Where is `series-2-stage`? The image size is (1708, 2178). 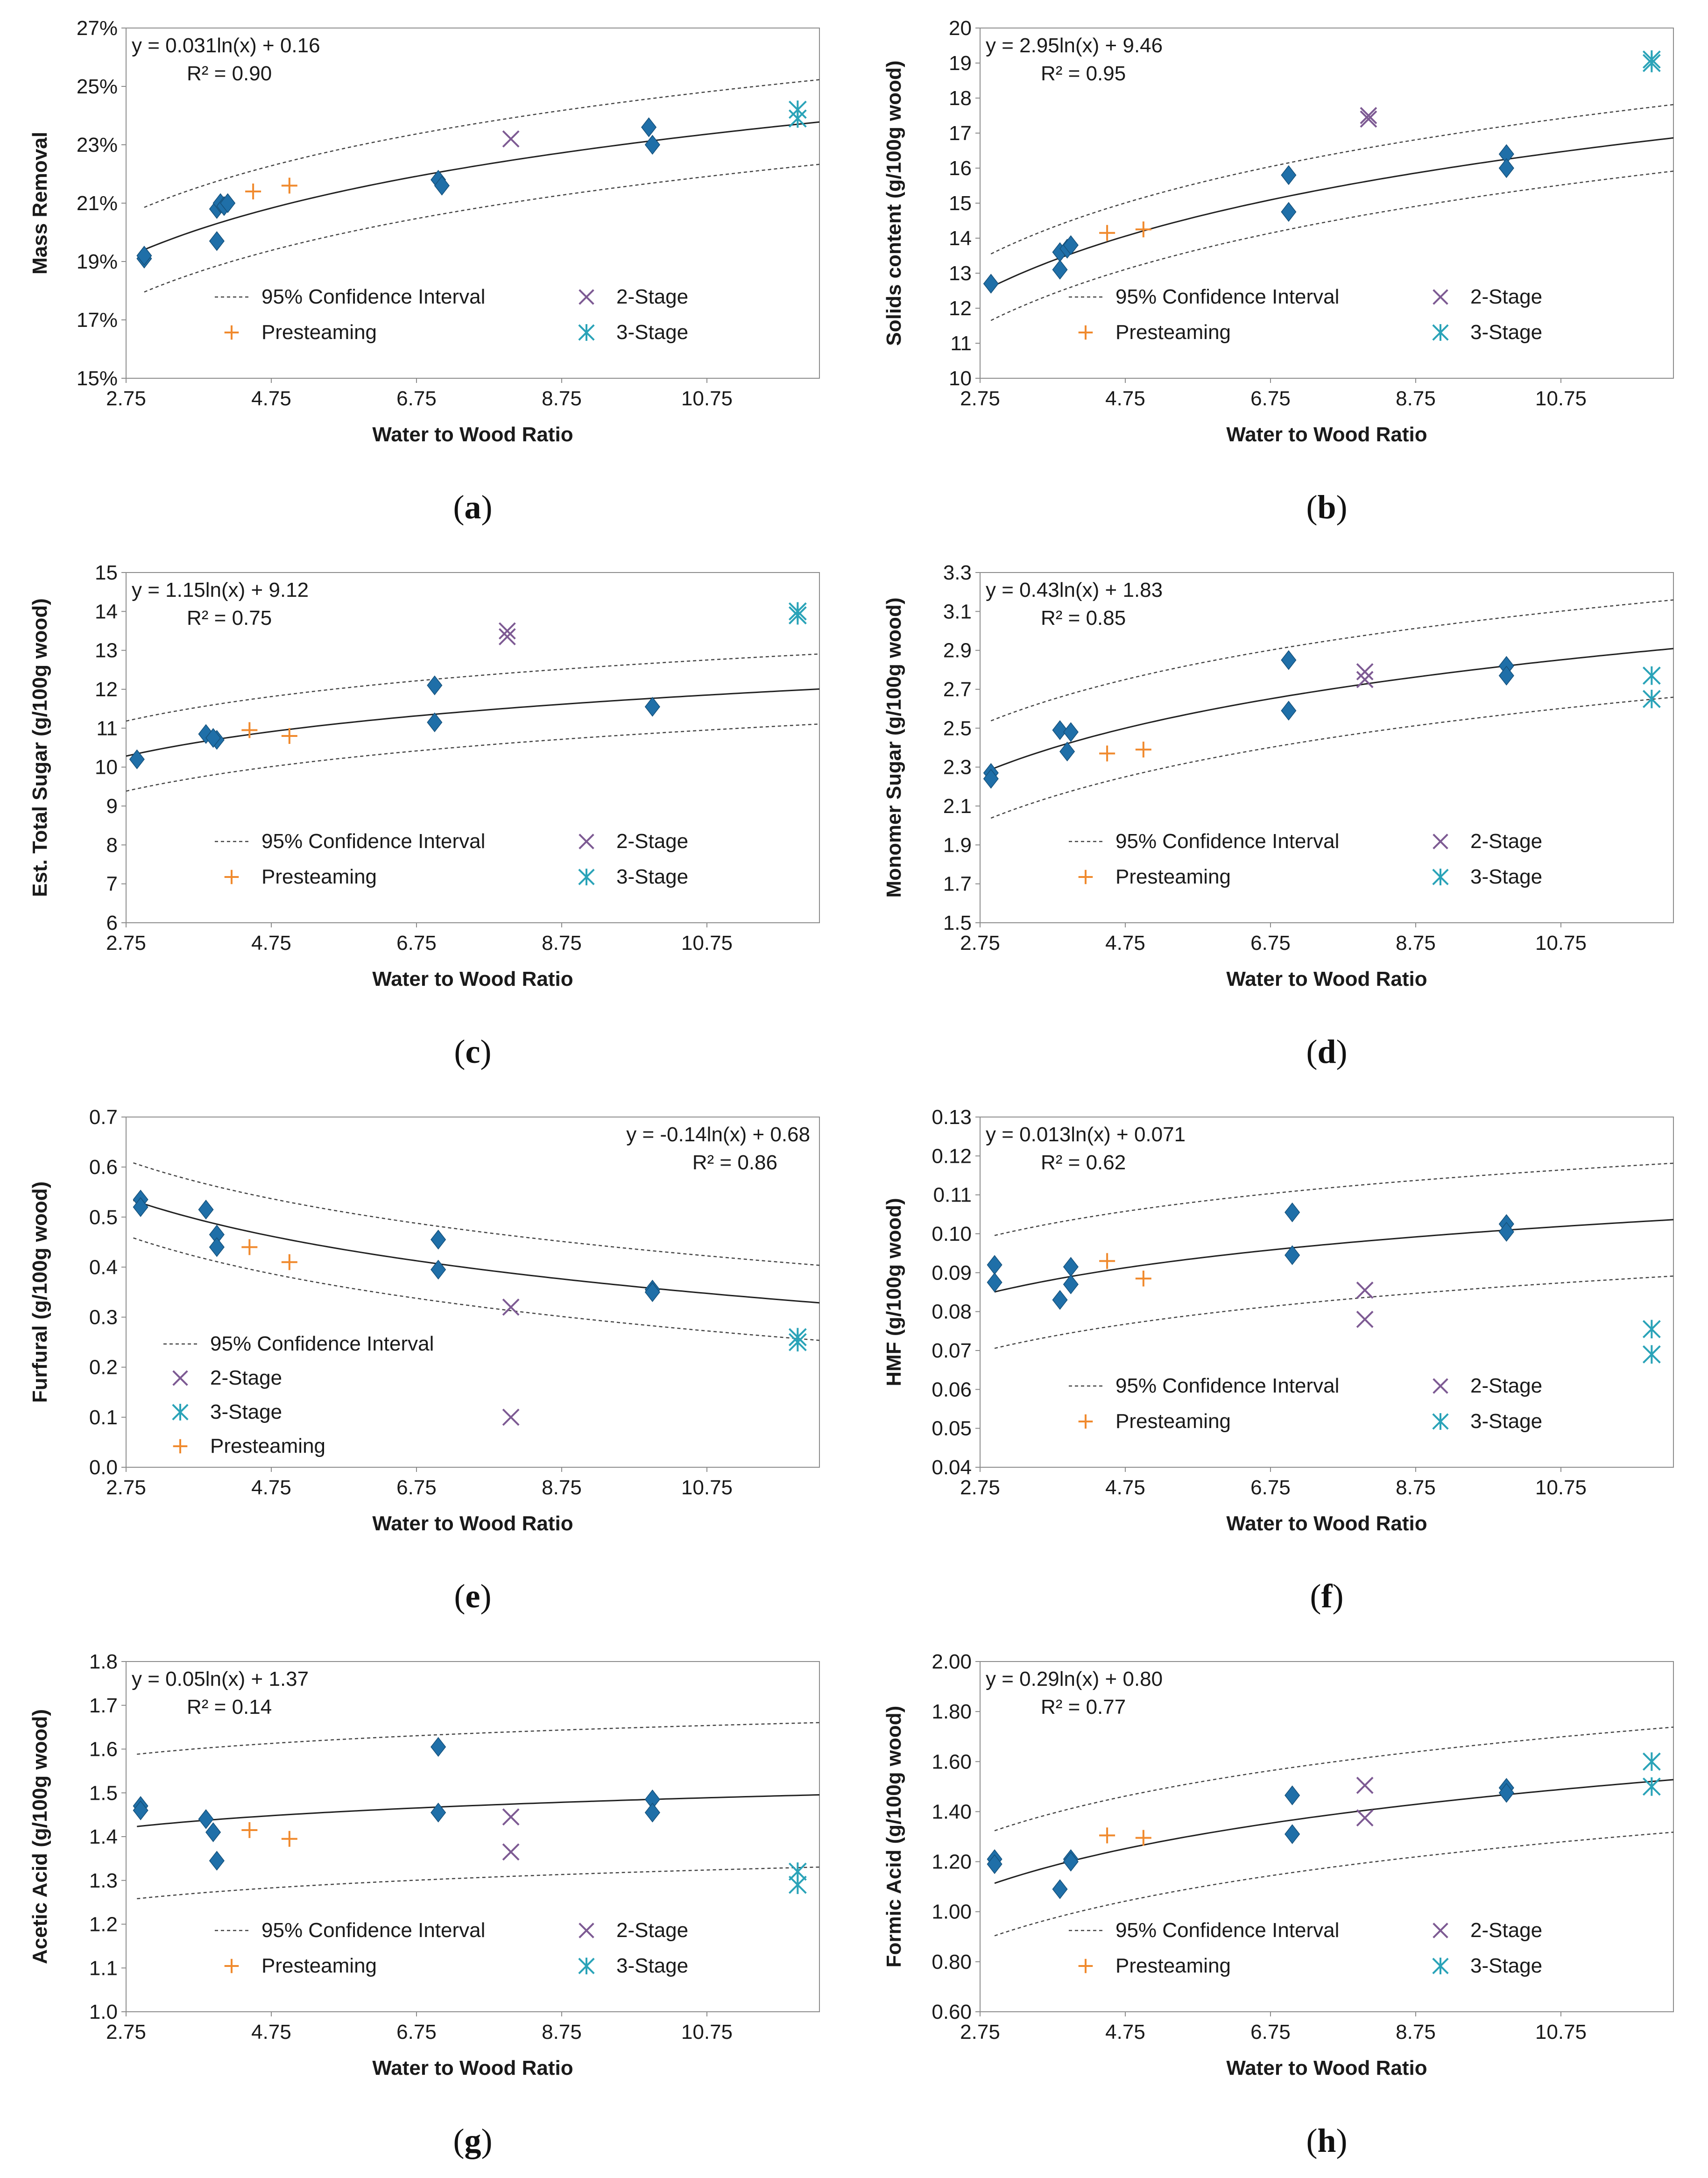
series-2-stage is located at coordinates (511, 1834).